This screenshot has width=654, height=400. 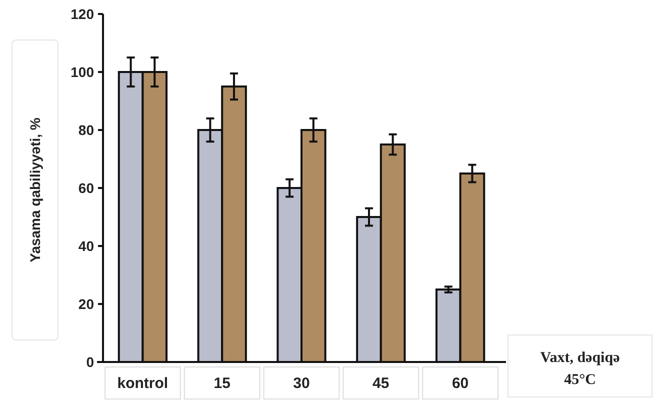 I want to click on x-axis-title: Vaxt, dəqiqə, so click(x=580, y=358).